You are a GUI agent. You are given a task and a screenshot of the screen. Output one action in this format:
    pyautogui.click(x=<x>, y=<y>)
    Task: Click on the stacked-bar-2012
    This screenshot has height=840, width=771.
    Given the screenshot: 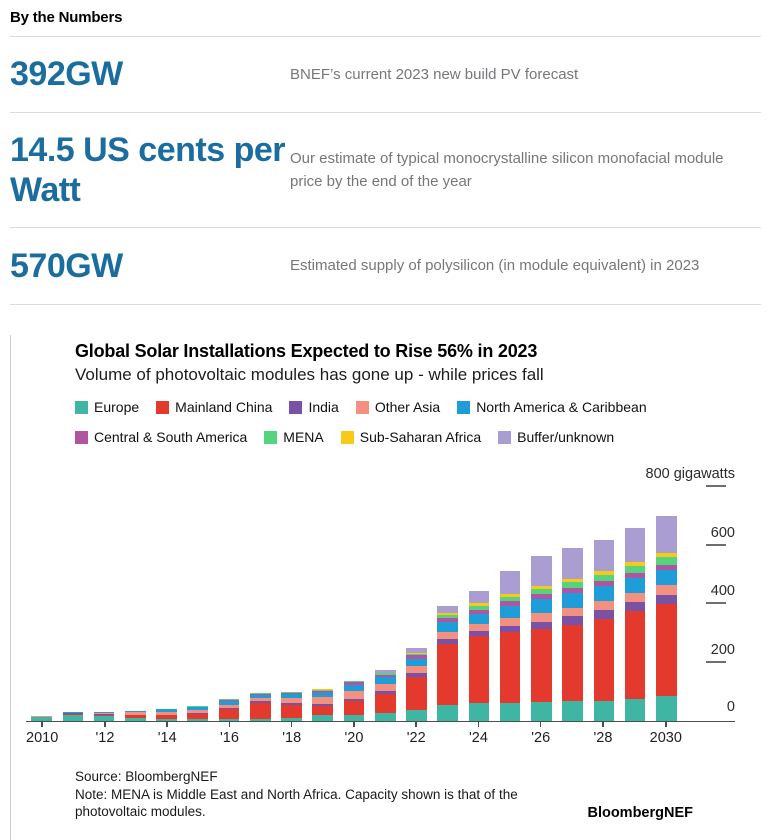 What is the action you would take?
    pyautogui.click(x=104, y=716)
    